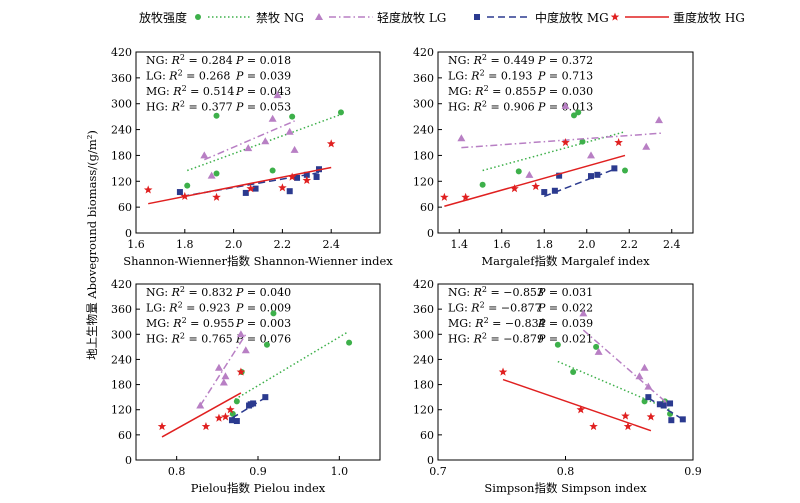  Describe the element at coordinates (423, 284) in the screenshot. I see `y-tick-label: 420` at that location.